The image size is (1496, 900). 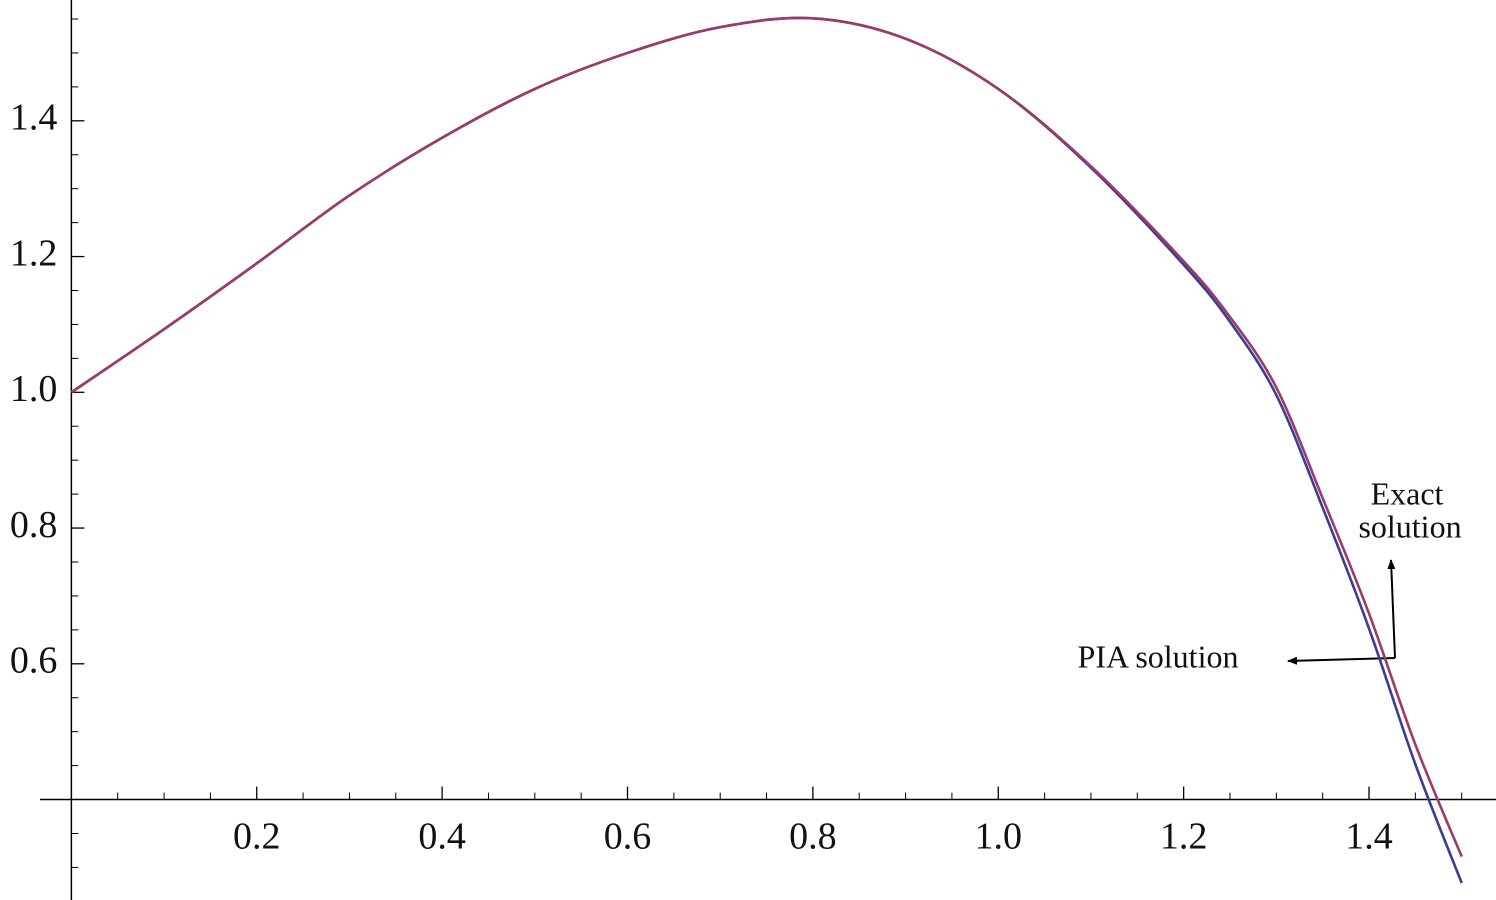 I want to click on y-tick-label: 1.2, so click(x=34, y=253).